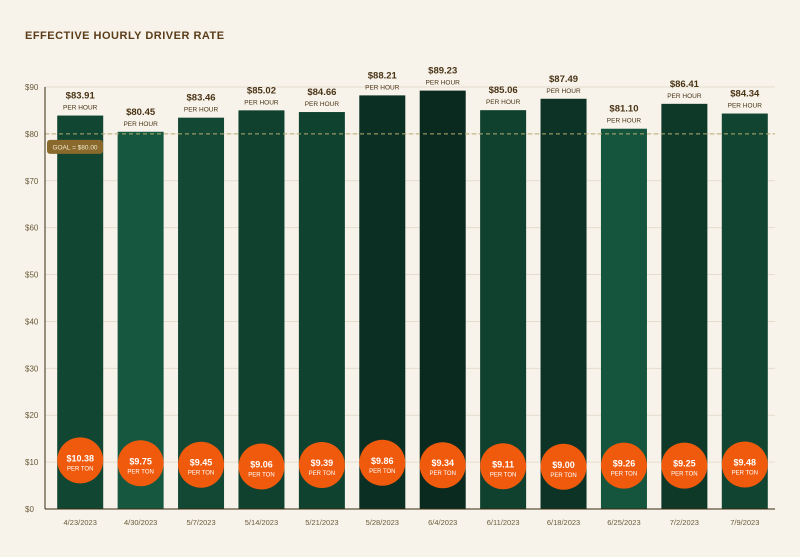 Image resolution: width=800 pixels, height=557 pixels. I want to click on per-ton-value: $9.06, so click(261, 465).